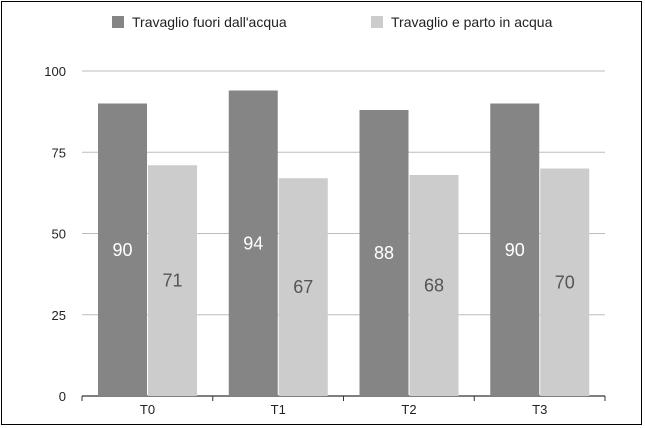  What do you see at coordinates (147, 409) in the screenshot?
I see `x-tick-label: T0` at bounding box center [147, 409].